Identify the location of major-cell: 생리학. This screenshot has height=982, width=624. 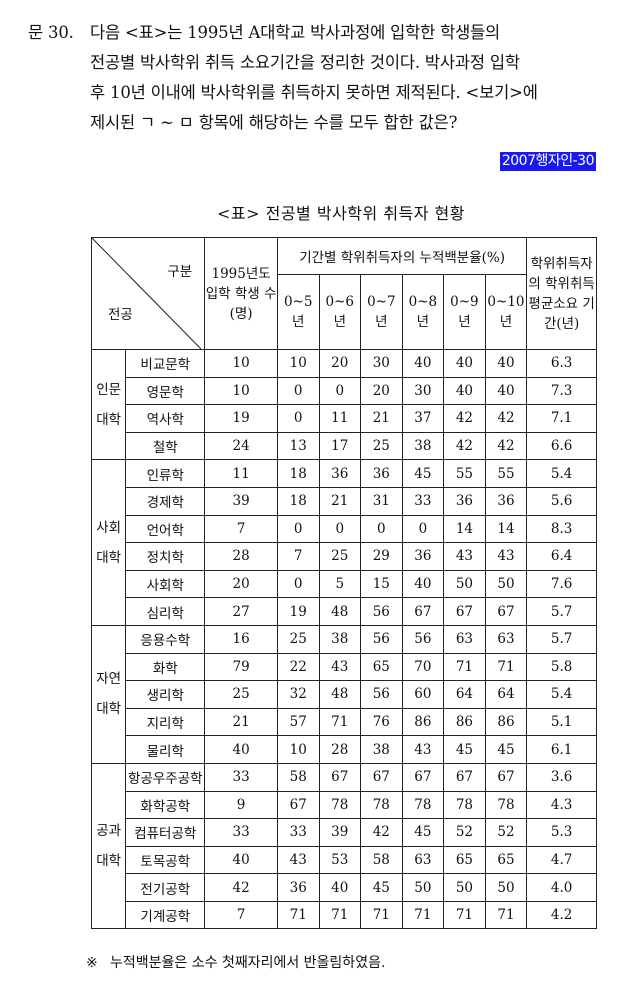
(165, 694).